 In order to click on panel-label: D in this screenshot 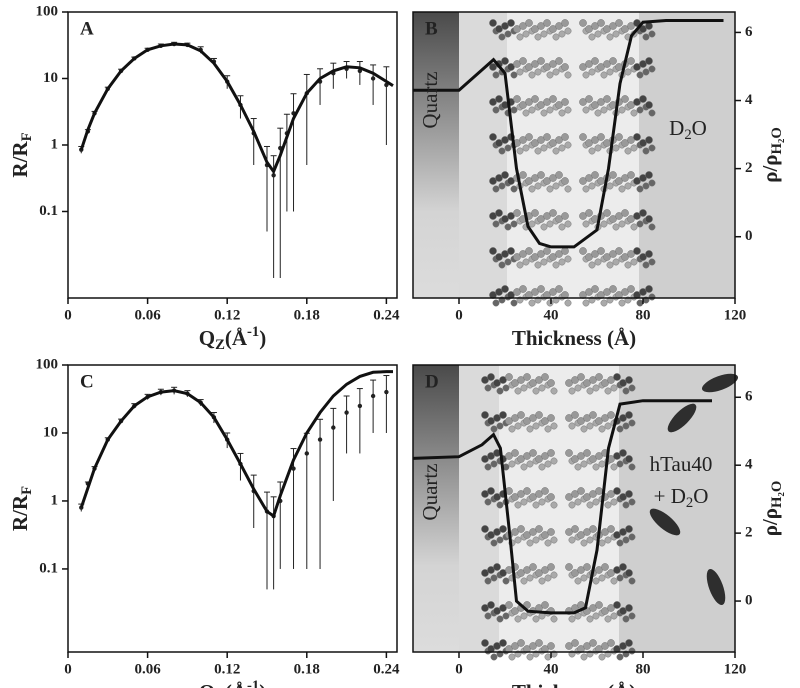, I will do `click(432, 381)`.